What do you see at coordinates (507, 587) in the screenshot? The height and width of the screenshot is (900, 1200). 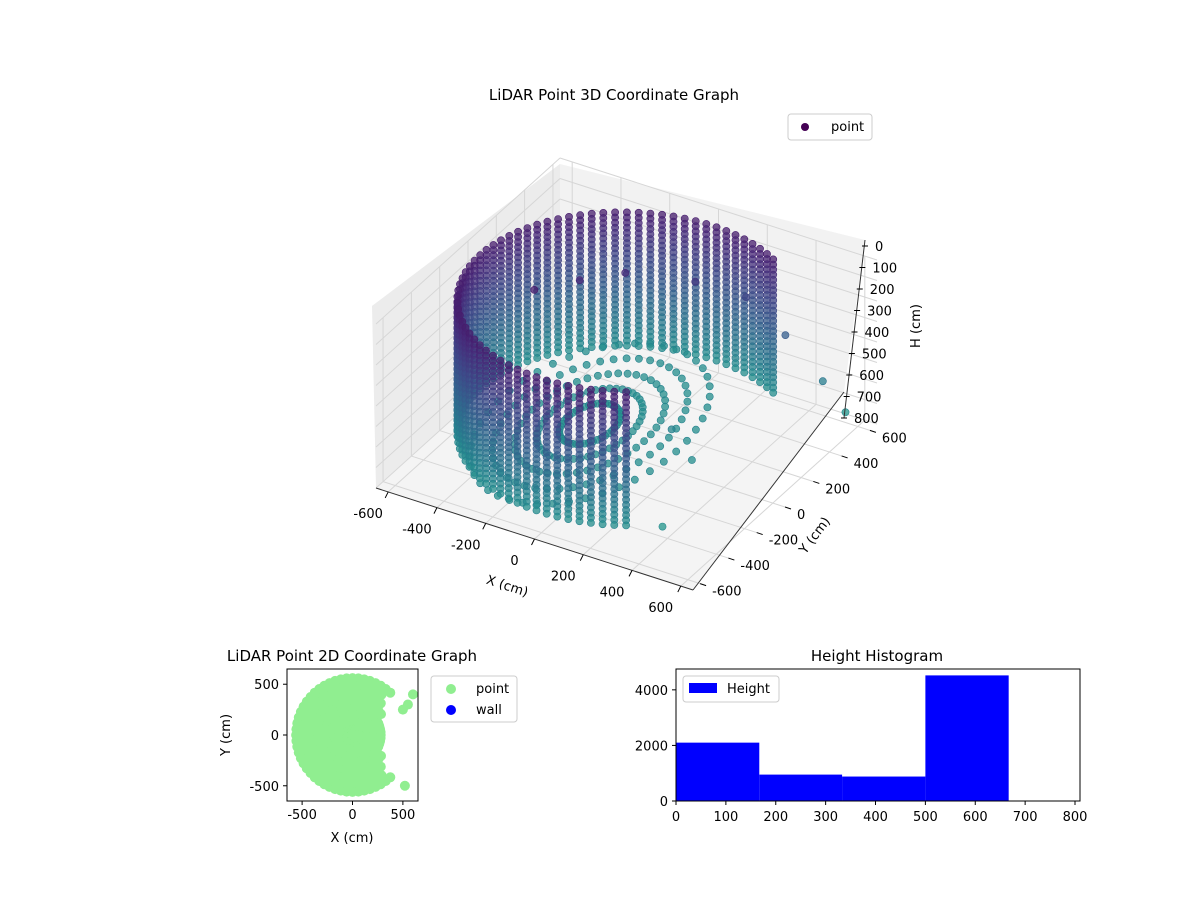 I see `chart-3d-xlabel: X (cm)` at bounding box center [507, 587].